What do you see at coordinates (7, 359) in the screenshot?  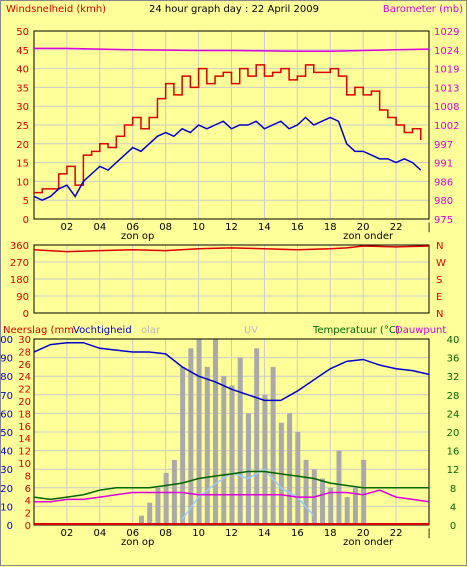 I see `y-tick-label-humidity: 90` at bounding box center [7, 359].